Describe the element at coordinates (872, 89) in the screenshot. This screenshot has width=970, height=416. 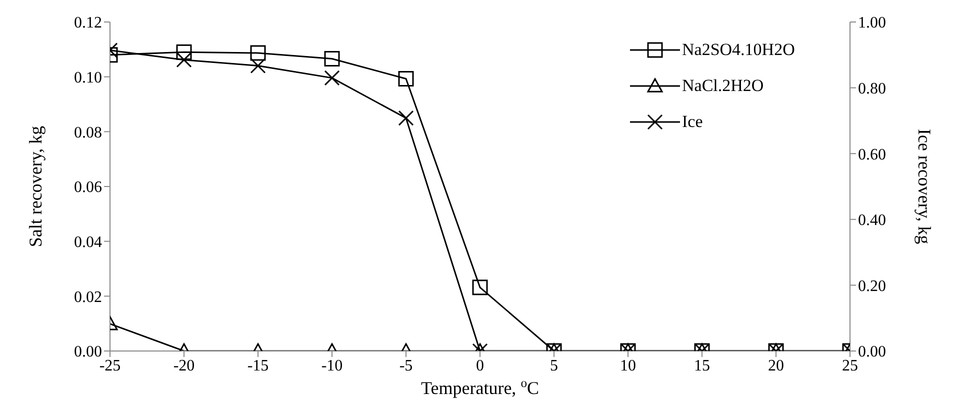
I see `y2-tick-label: 0.80` at that location.